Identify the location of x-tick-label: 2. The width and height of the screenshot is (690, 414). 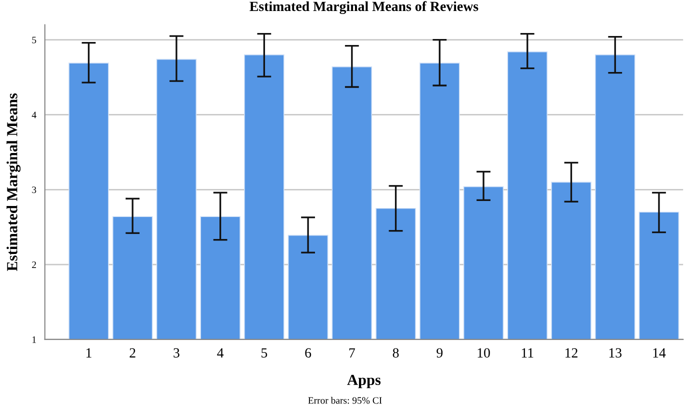
(133, 353).